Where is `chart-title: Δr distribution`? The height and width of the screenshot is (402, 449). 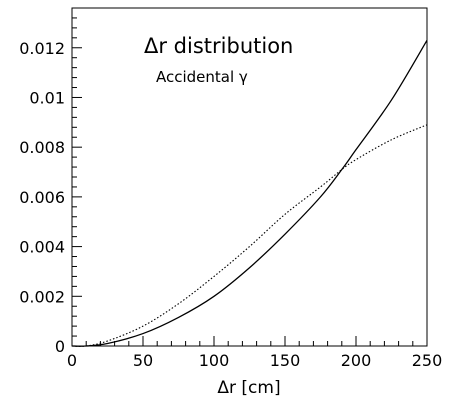
chart-title: Δr distribution is located at coordinates (218, 46).